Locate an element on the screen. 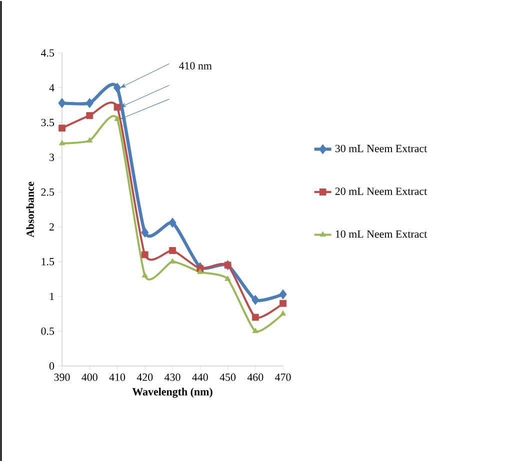 The width and height of the screenshot is (524, 462). x-tick-label: 440 is located at coordinates (200, 377).